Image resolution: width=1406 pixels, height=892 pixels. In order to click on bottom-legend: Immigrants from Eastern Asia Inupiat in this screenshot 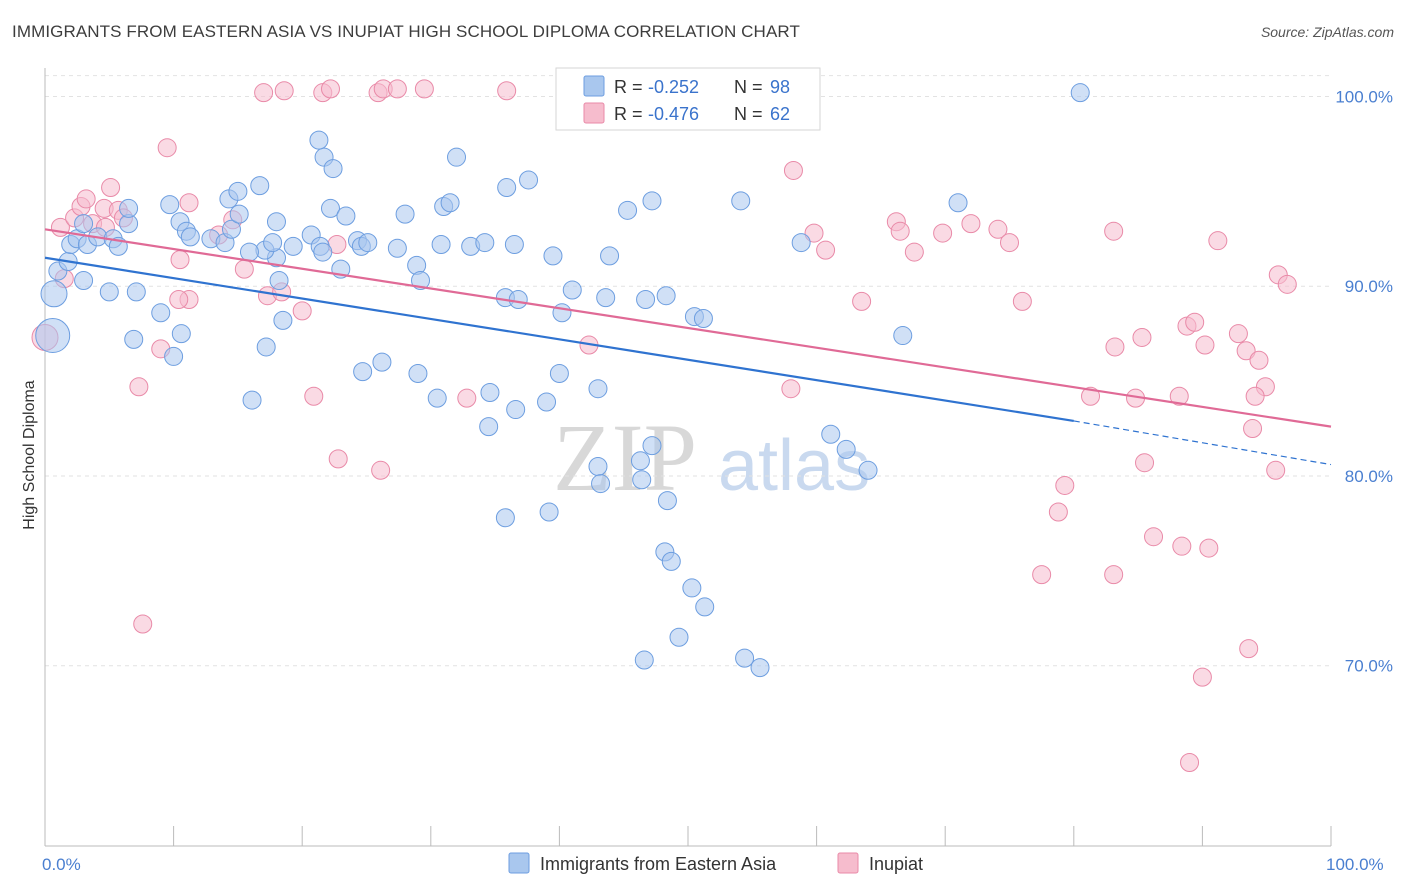, I will do `click(715, 863)`.